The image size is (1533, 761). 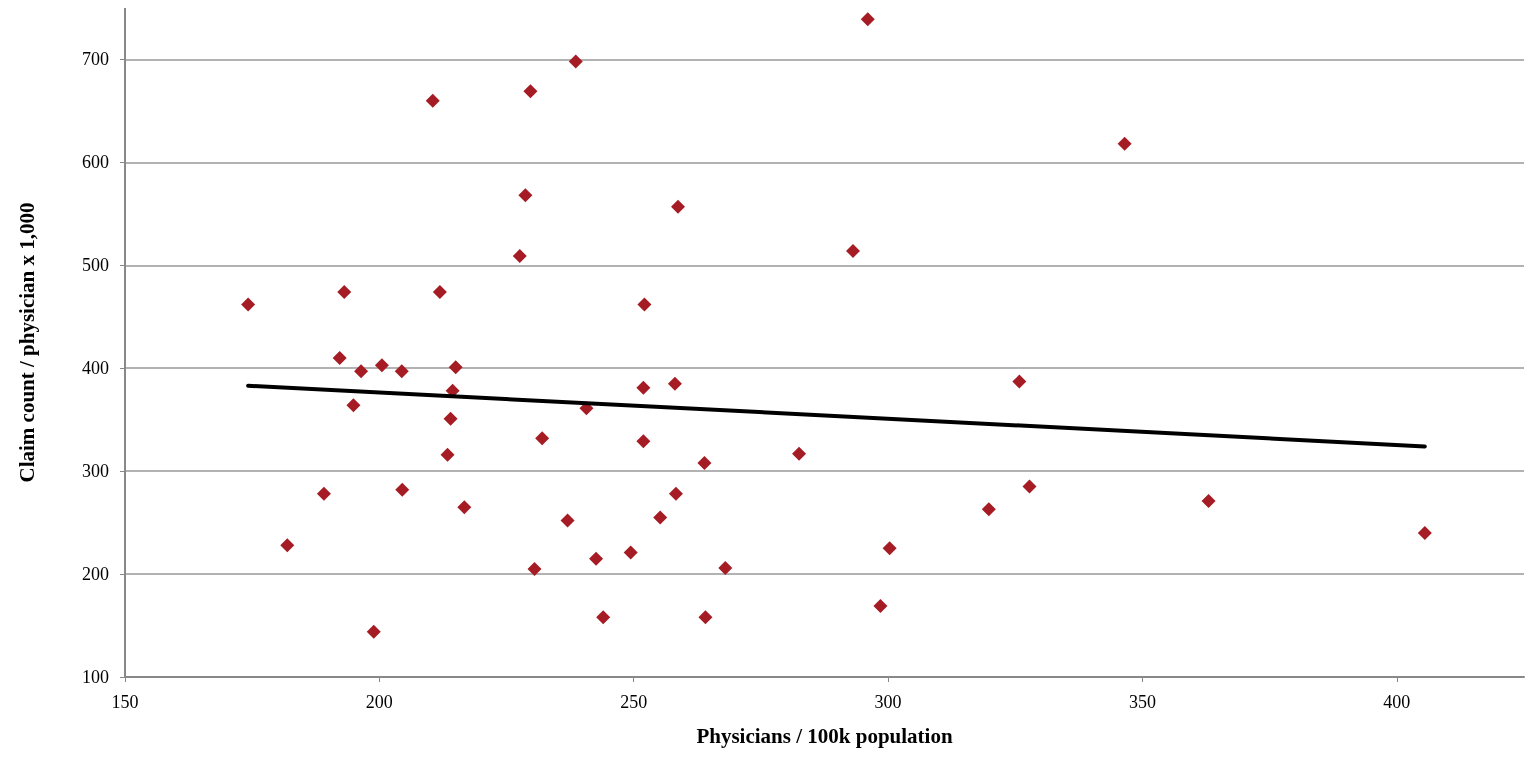 What do you see at coordinates (95, 368) in the screenshot?
I see `y-tick-label: 400` at bounding box center [95, 368].